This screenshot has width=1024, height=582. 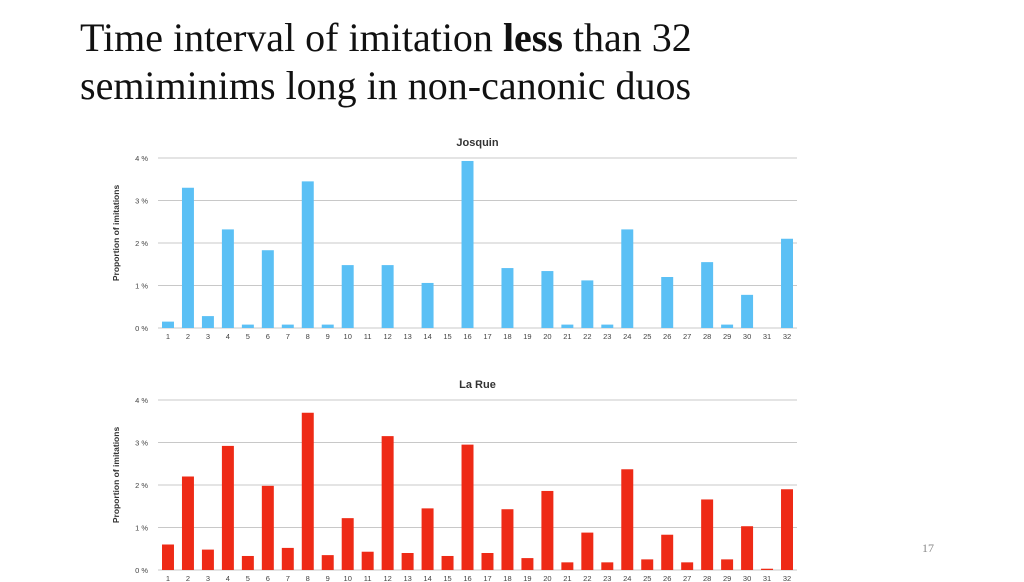 I want to click on josquin-x-tick-label: 28, so click(x=707, y=336).